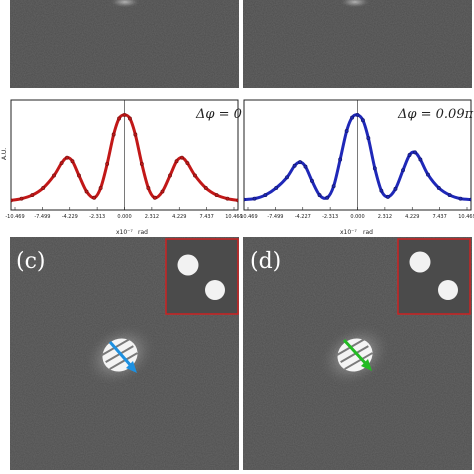 The width and height of the screenshot is (474, 474). What do you see at coordinates (265, 261) in the screenshot?
I see `panel-d-label: (d)` at bounding box center [265, 261].